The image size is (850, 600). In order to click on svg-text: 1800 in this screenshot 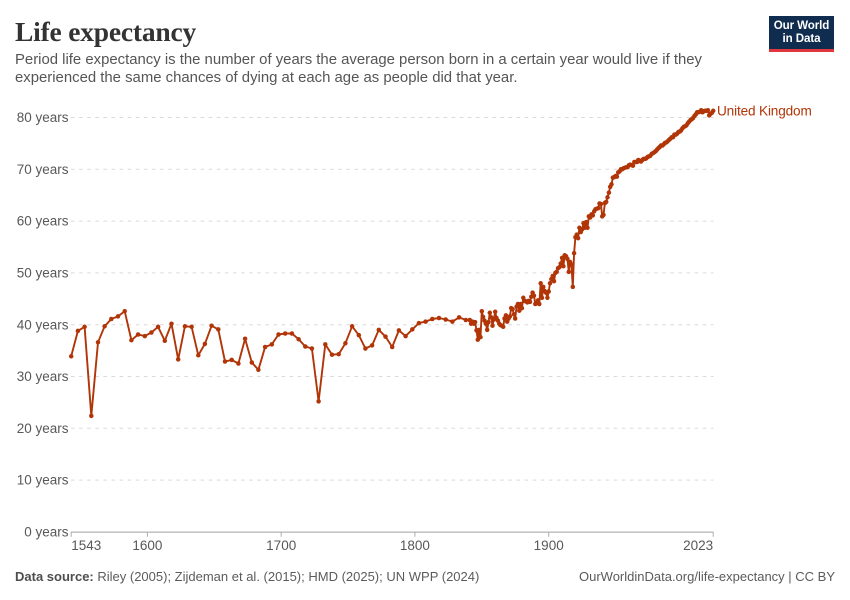, I will do `click(415, 545)`.